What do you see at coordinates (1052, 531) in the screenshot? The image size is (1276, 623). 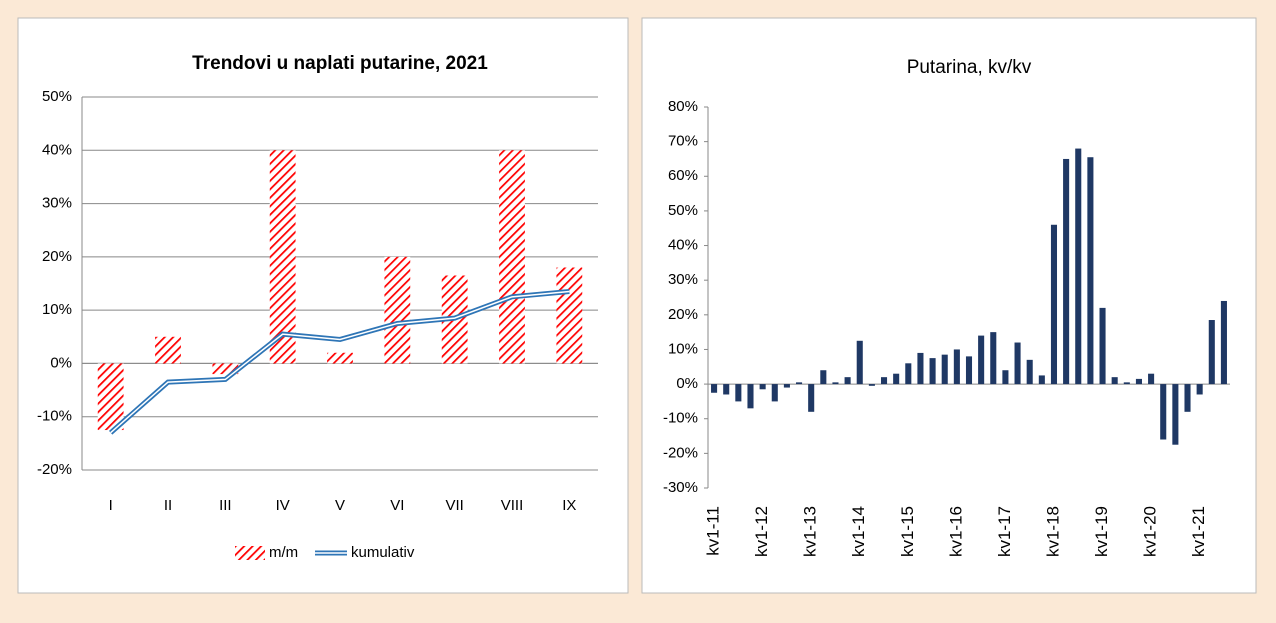 I see `x-tick-label: kv1-18` at bounding box center [1052, 531].